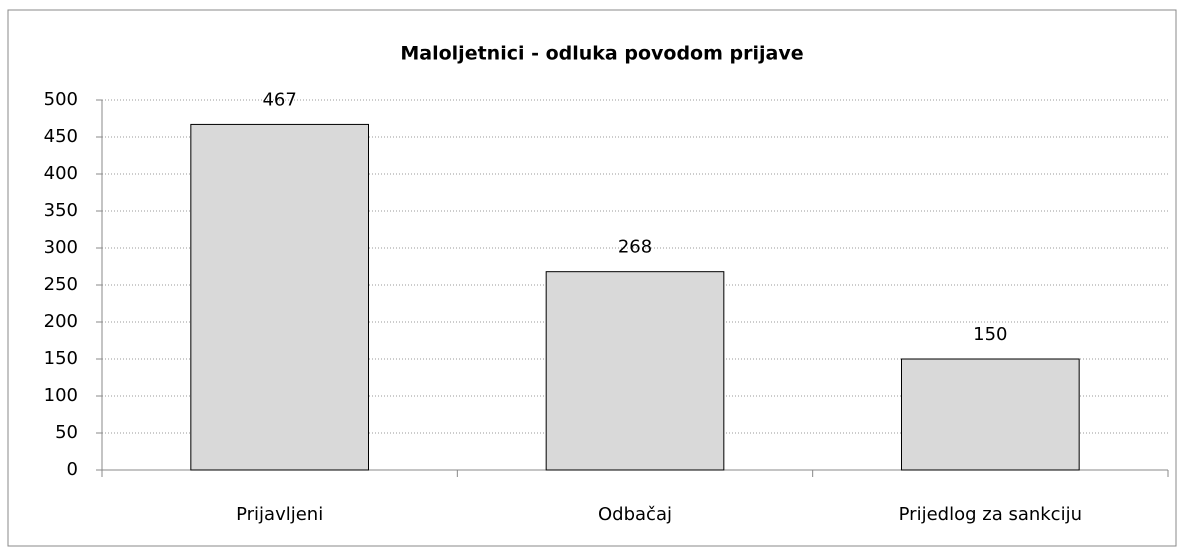 The image size is (1184, 549). Describe the element at coordinates (61, 358) in the screenshot. I see `y-tick-label: 150` at that location.